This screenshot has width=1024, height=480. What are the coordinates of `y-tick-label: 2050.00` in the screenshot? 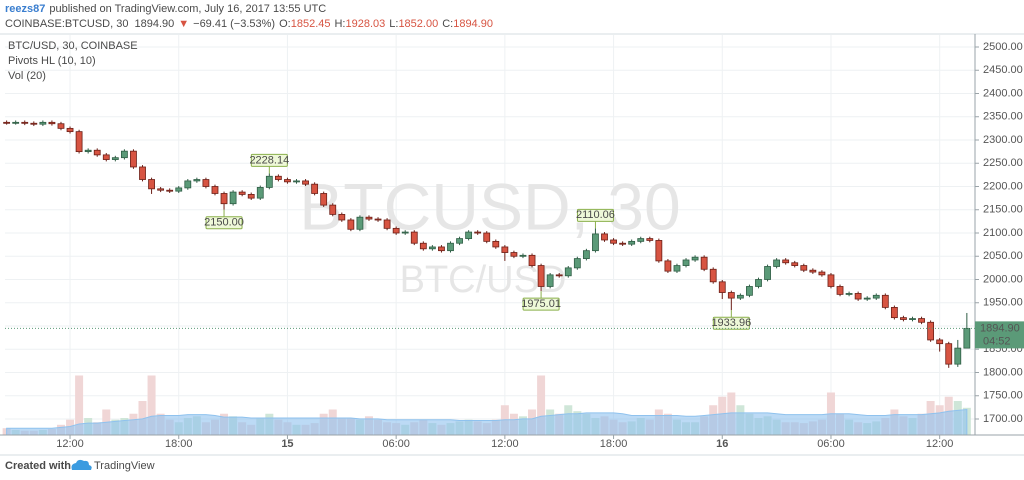 It's located at (1003, 256).